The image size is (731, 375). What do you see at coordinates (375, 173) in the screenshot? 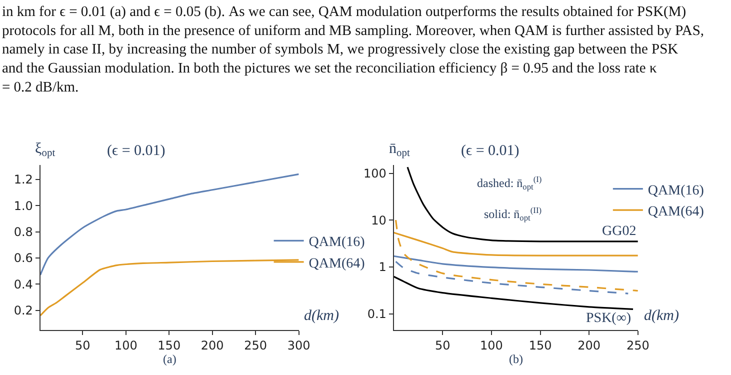
I see `y-tick-label: 100` at bounding box center [375, 173].